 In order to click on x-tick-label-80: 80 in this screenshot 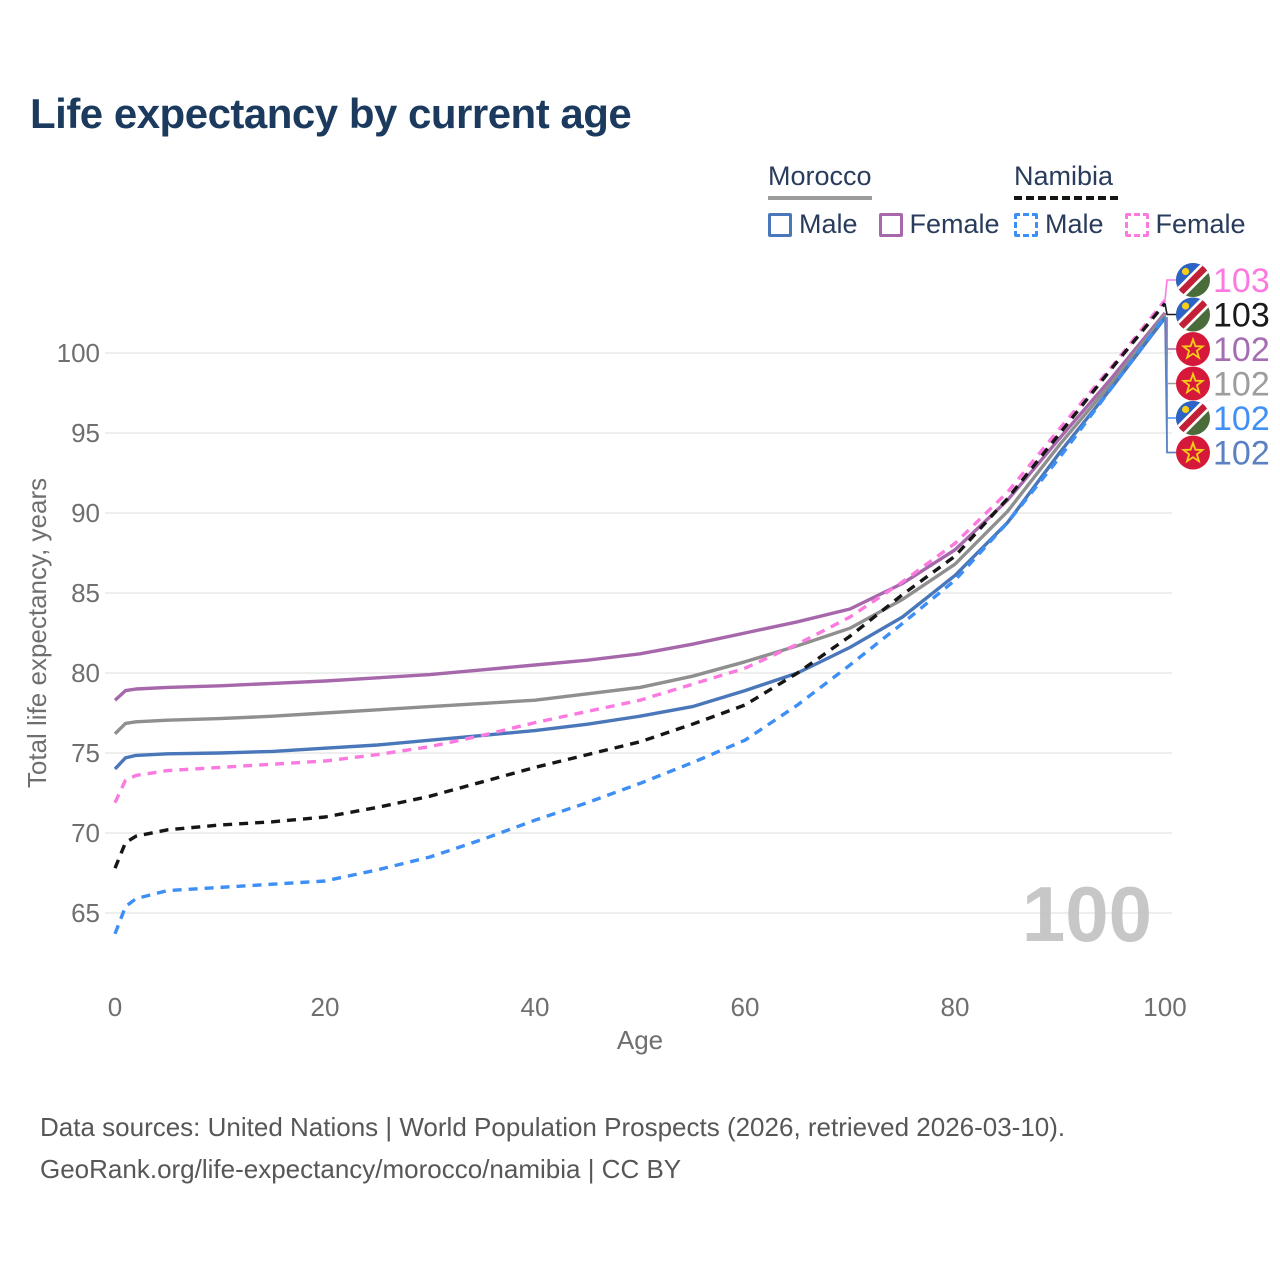, I will do `click(955, 1007)`.